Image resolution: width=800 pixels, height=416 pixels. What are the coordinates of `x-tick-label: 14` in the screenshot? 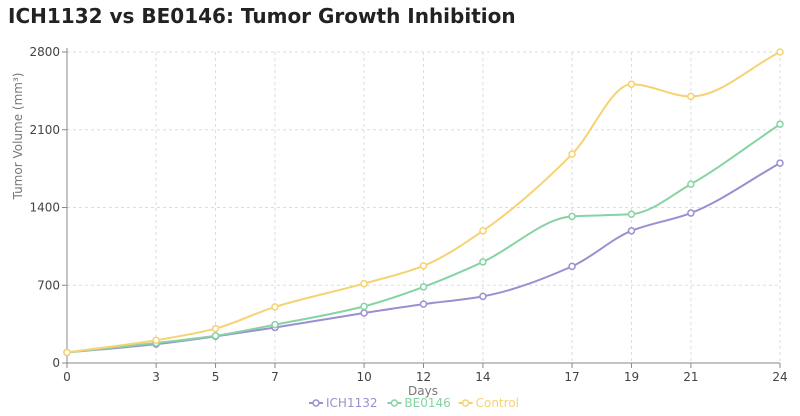 It's located at (482, 377).